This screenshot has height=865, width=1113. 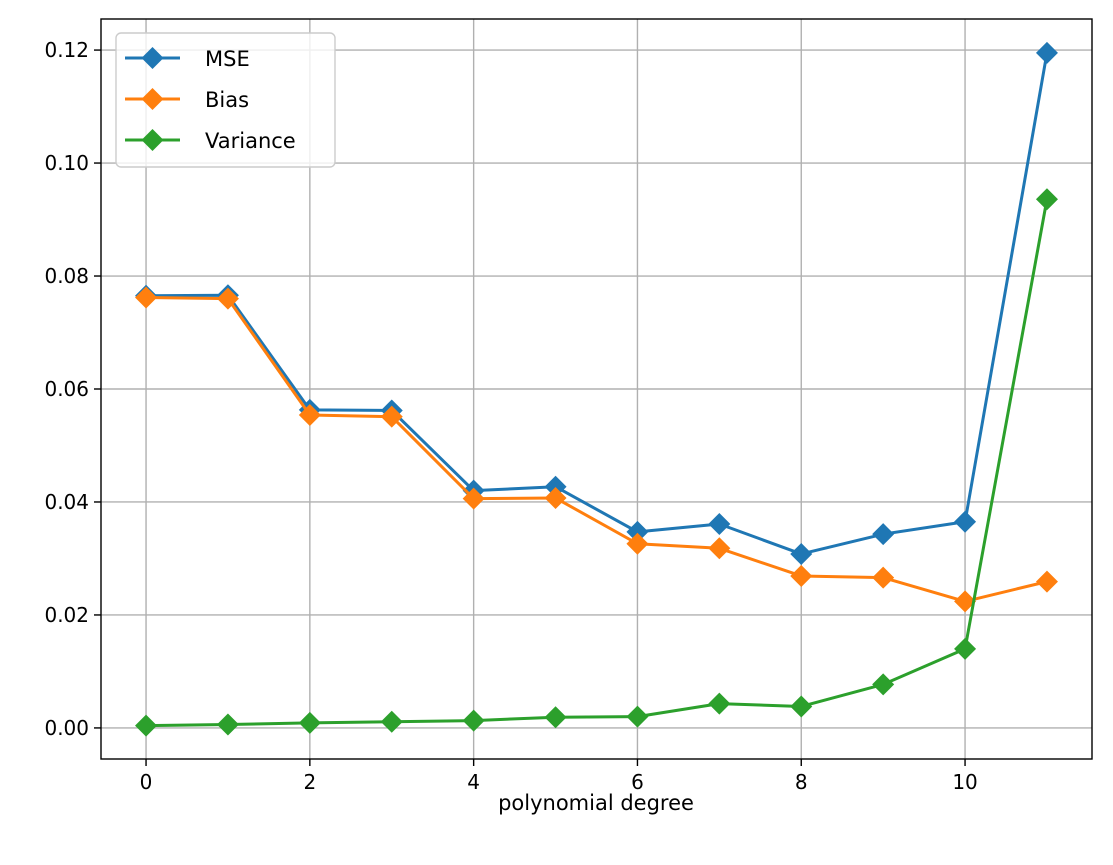 I want to click on x-tick-label: 4, so click(x=473, y=782).